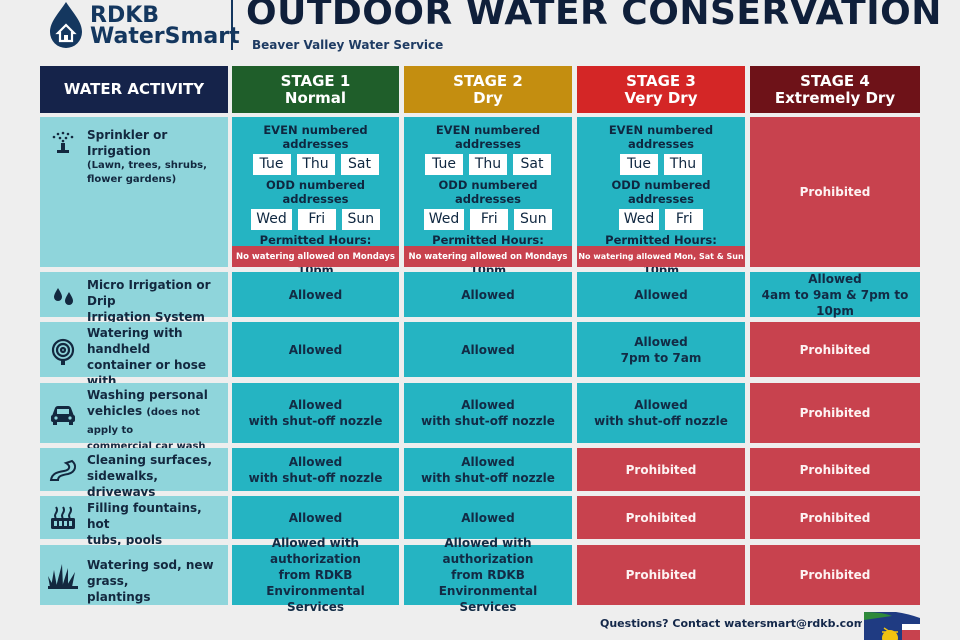 This screenshot has width=960, height=640. What do you see at coordinates (661, 294) in the screenshot?
I see `stage3-status-cell: Allowed` at bounding box center [661, 294].